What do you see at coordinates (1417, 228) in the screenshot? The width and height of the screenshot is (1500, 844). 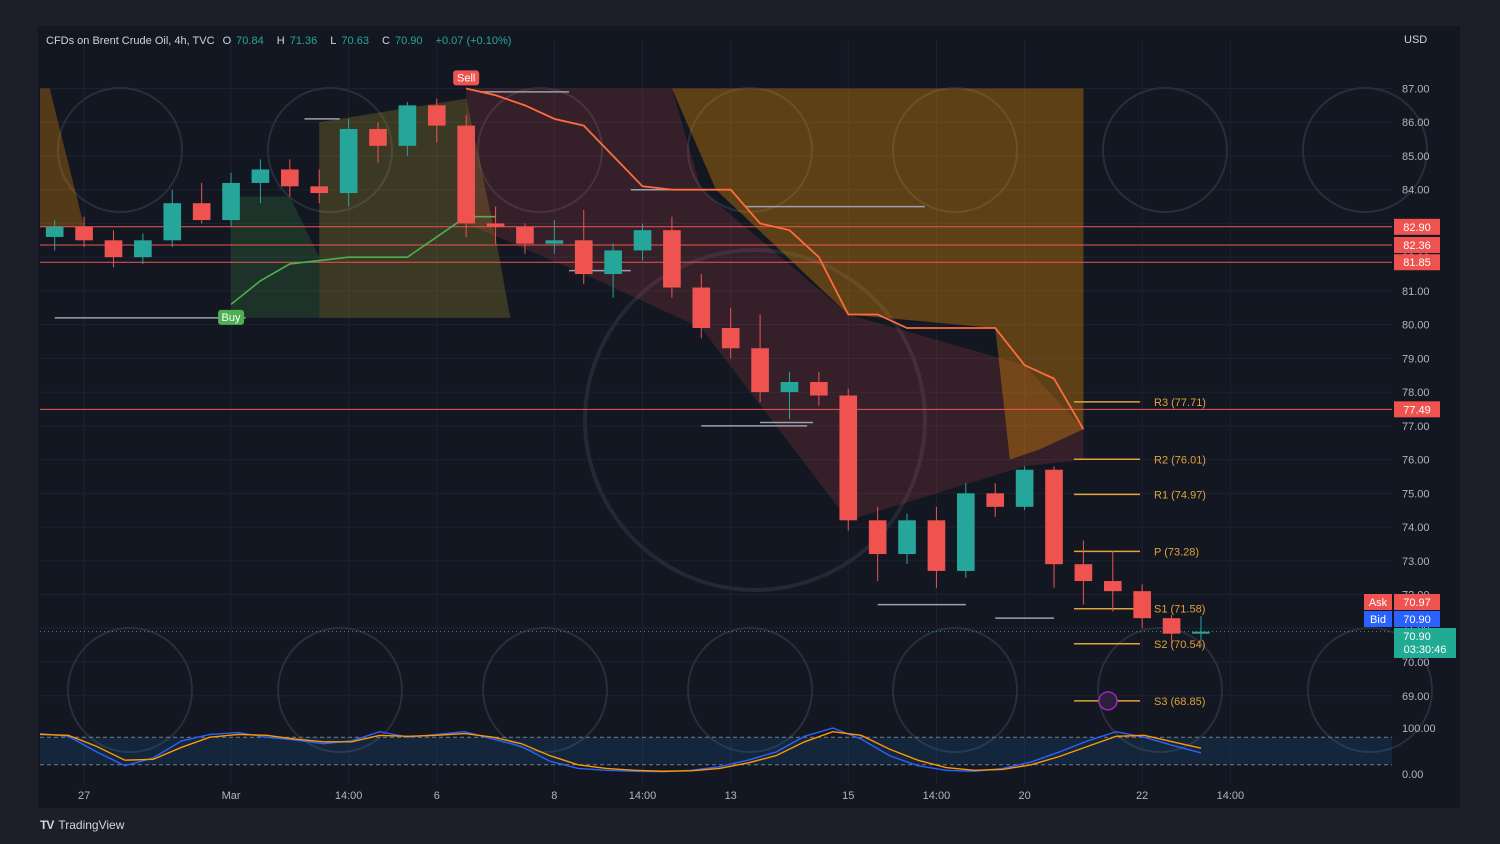 I see `level-price-tag-text: 82.90` at bounding box center [1417, 228].